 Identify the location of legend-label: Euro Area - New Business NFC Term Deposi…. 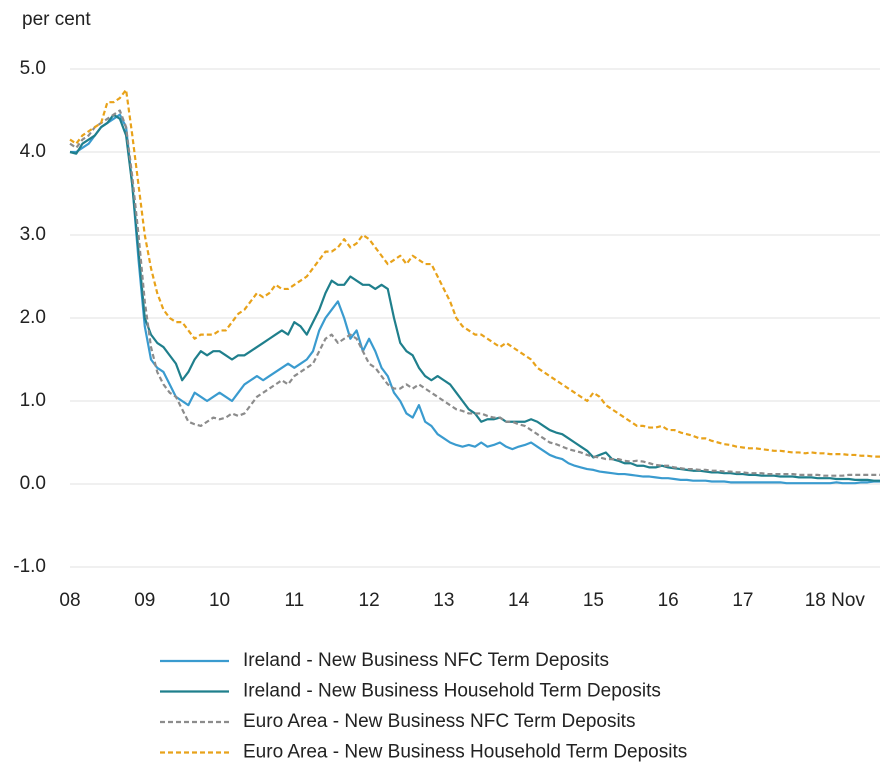
(439, 721).